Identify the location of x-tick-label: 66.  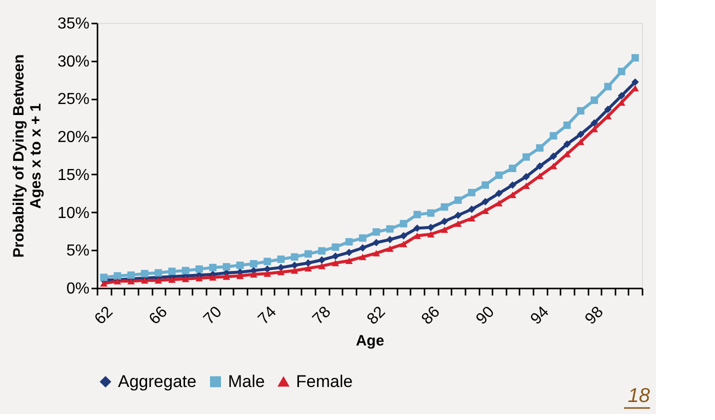
(158, 315).